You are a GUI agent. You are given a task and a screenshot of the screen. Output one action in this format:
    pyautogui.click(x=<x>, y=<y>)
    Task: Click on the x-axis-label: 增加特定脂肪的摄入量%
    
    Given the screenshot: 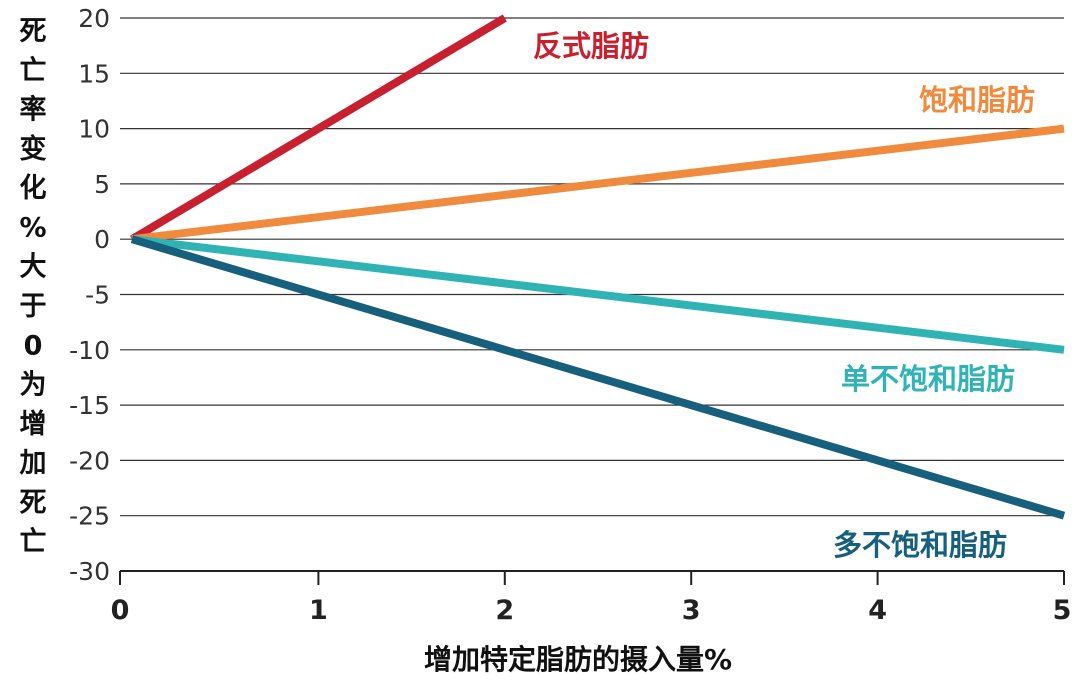 What is the action you would take?
    pyautogui.click(x=578, y=659)
    